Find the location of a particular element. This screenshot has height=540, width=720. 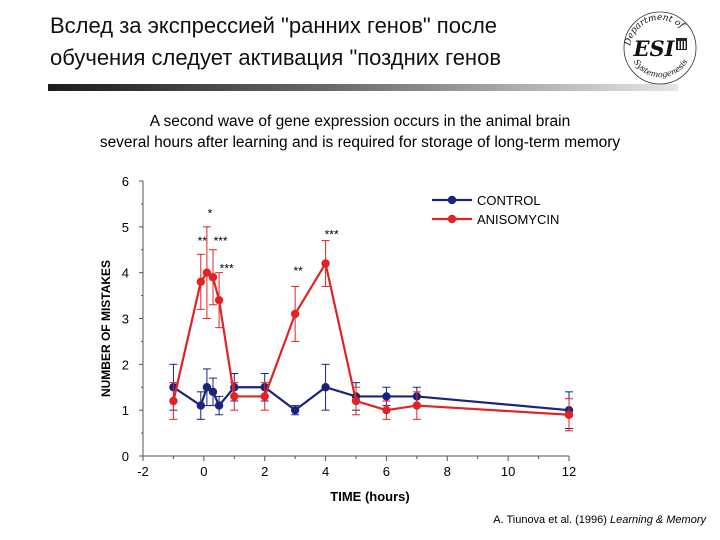

legend-entry-anisomycin: ANISOMYCIN is located at coordinates (495, 219).